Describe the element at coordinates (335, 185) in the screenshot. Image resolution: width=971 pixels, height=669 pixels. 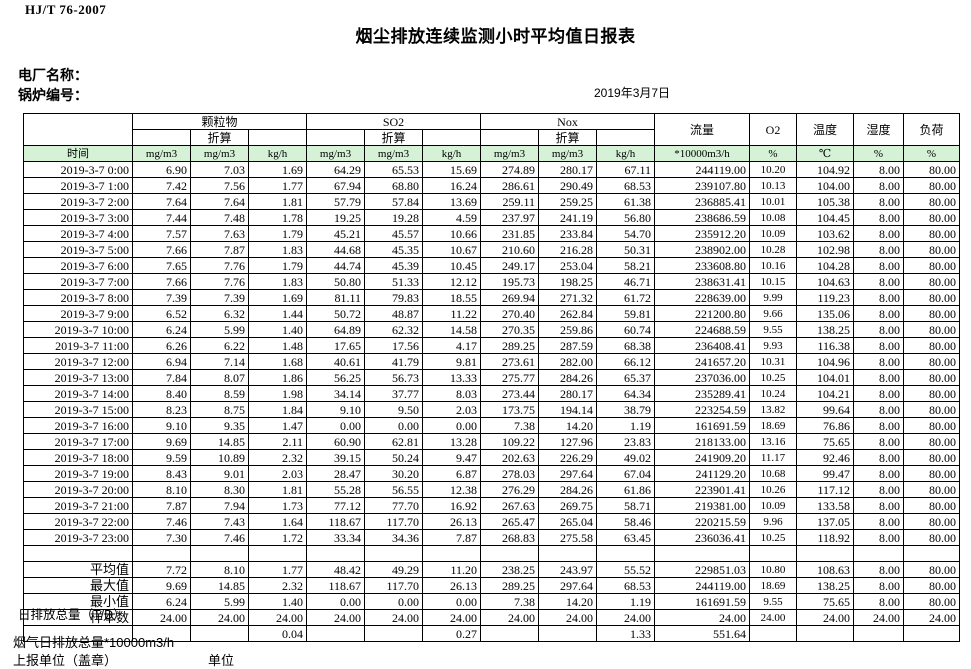
I see `cell-so2-raw: 67.94` at that location.